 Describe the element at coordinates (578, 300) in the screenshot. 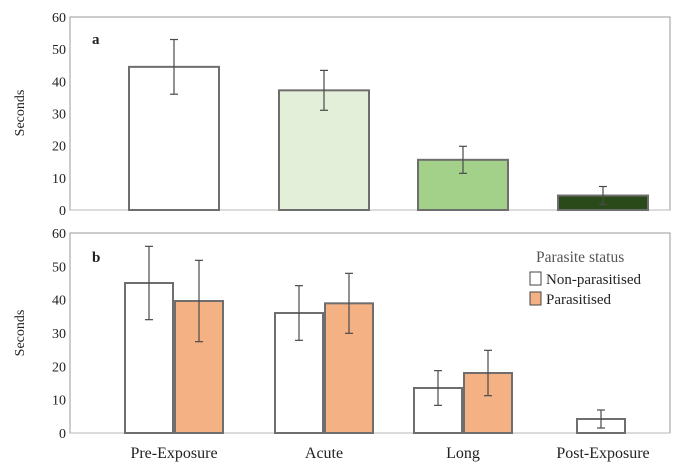

I see `legend-label-parasitised: Parasitised` at that location.